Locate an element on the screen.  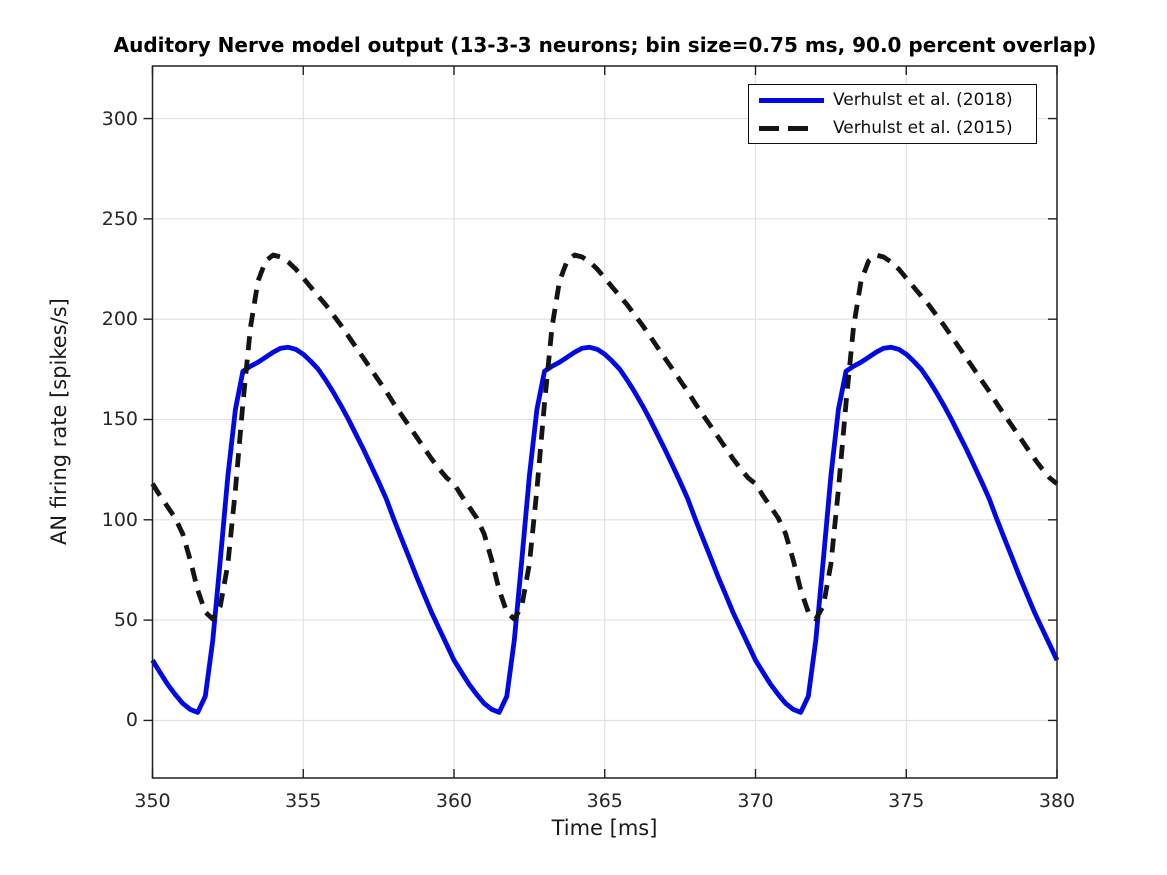
legend-item: Verhulst et al. (2018) is located at coordinates (897, 100).